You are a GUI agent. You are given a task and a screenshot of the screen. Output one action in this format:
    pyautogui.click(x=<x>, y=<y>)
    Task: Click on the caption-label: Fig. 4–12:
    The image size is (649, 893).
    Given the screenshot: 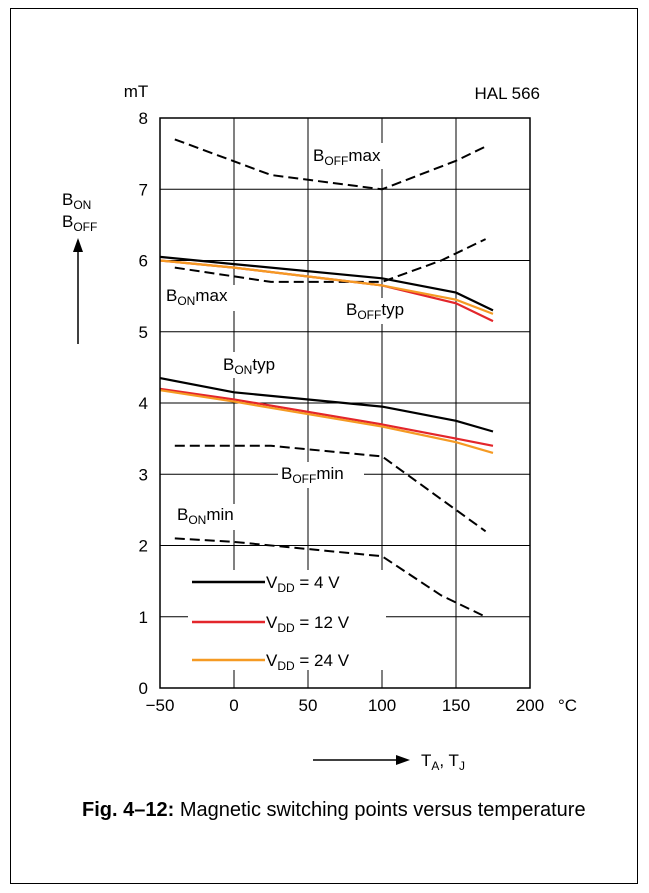 What is the action you would take?
    pyautogui.click(x=128, y=810)
    